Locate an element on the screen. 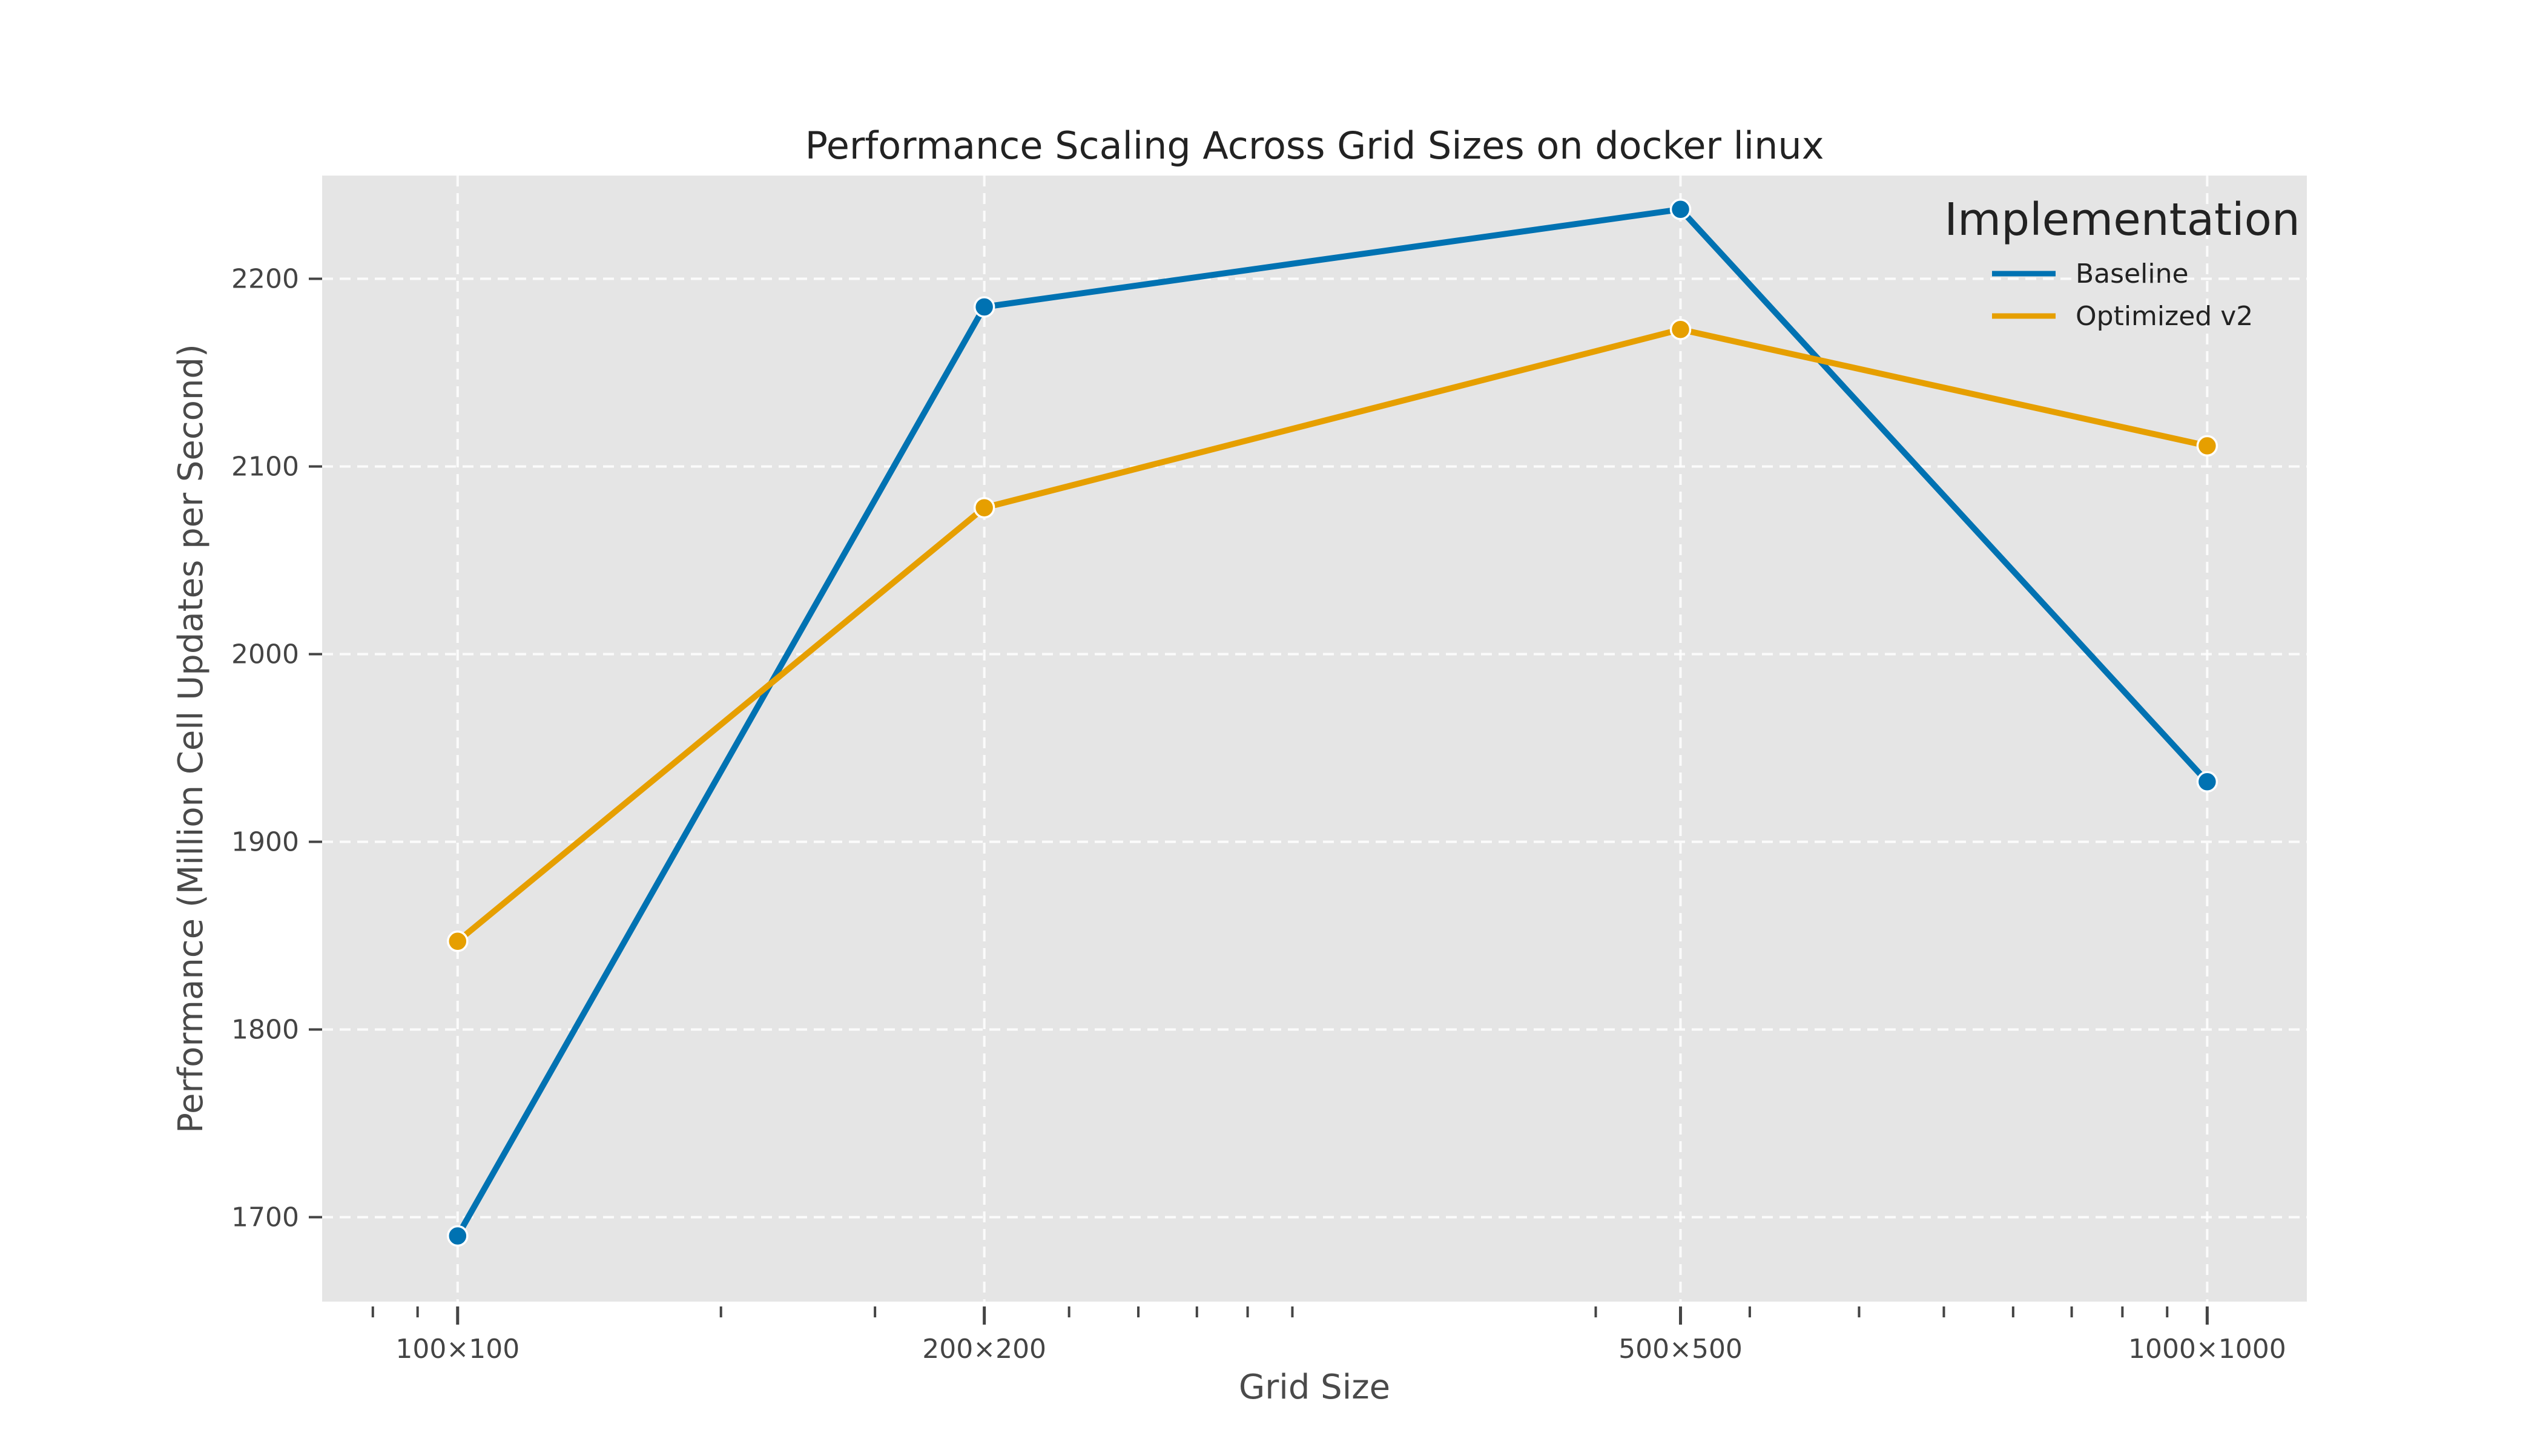 The height and width of the screenshot is (1456, 2543). y-tick-label: 1700 is located at coordinates (265, 1217).